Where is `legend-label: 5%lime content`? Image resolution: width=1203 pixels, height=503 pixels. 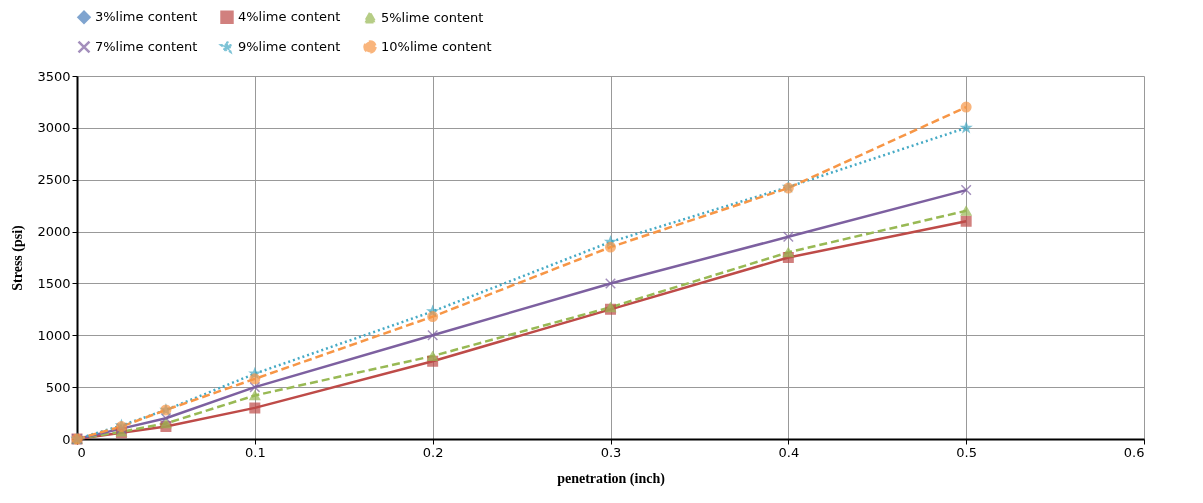 legend-label: 5%lime content is located at coordinates (432, 17).